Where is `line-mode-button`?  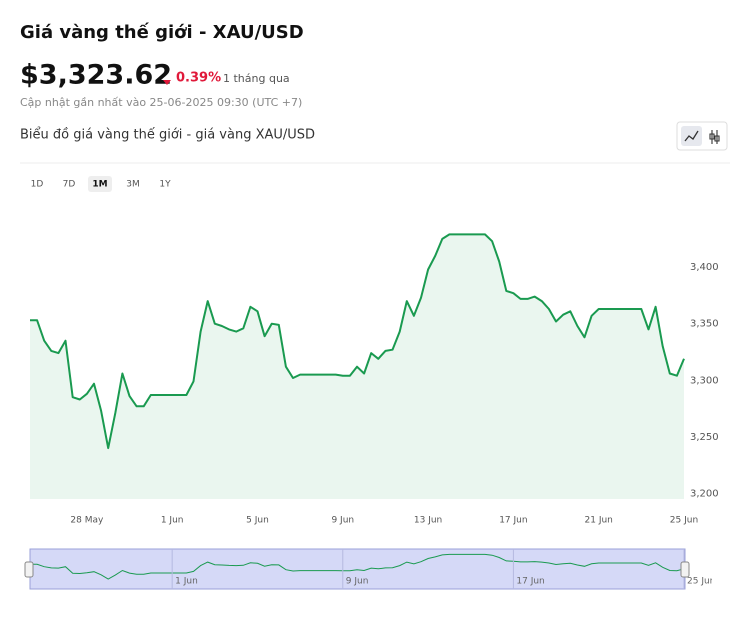 line-mode-button is located at coordinates (691, 136).